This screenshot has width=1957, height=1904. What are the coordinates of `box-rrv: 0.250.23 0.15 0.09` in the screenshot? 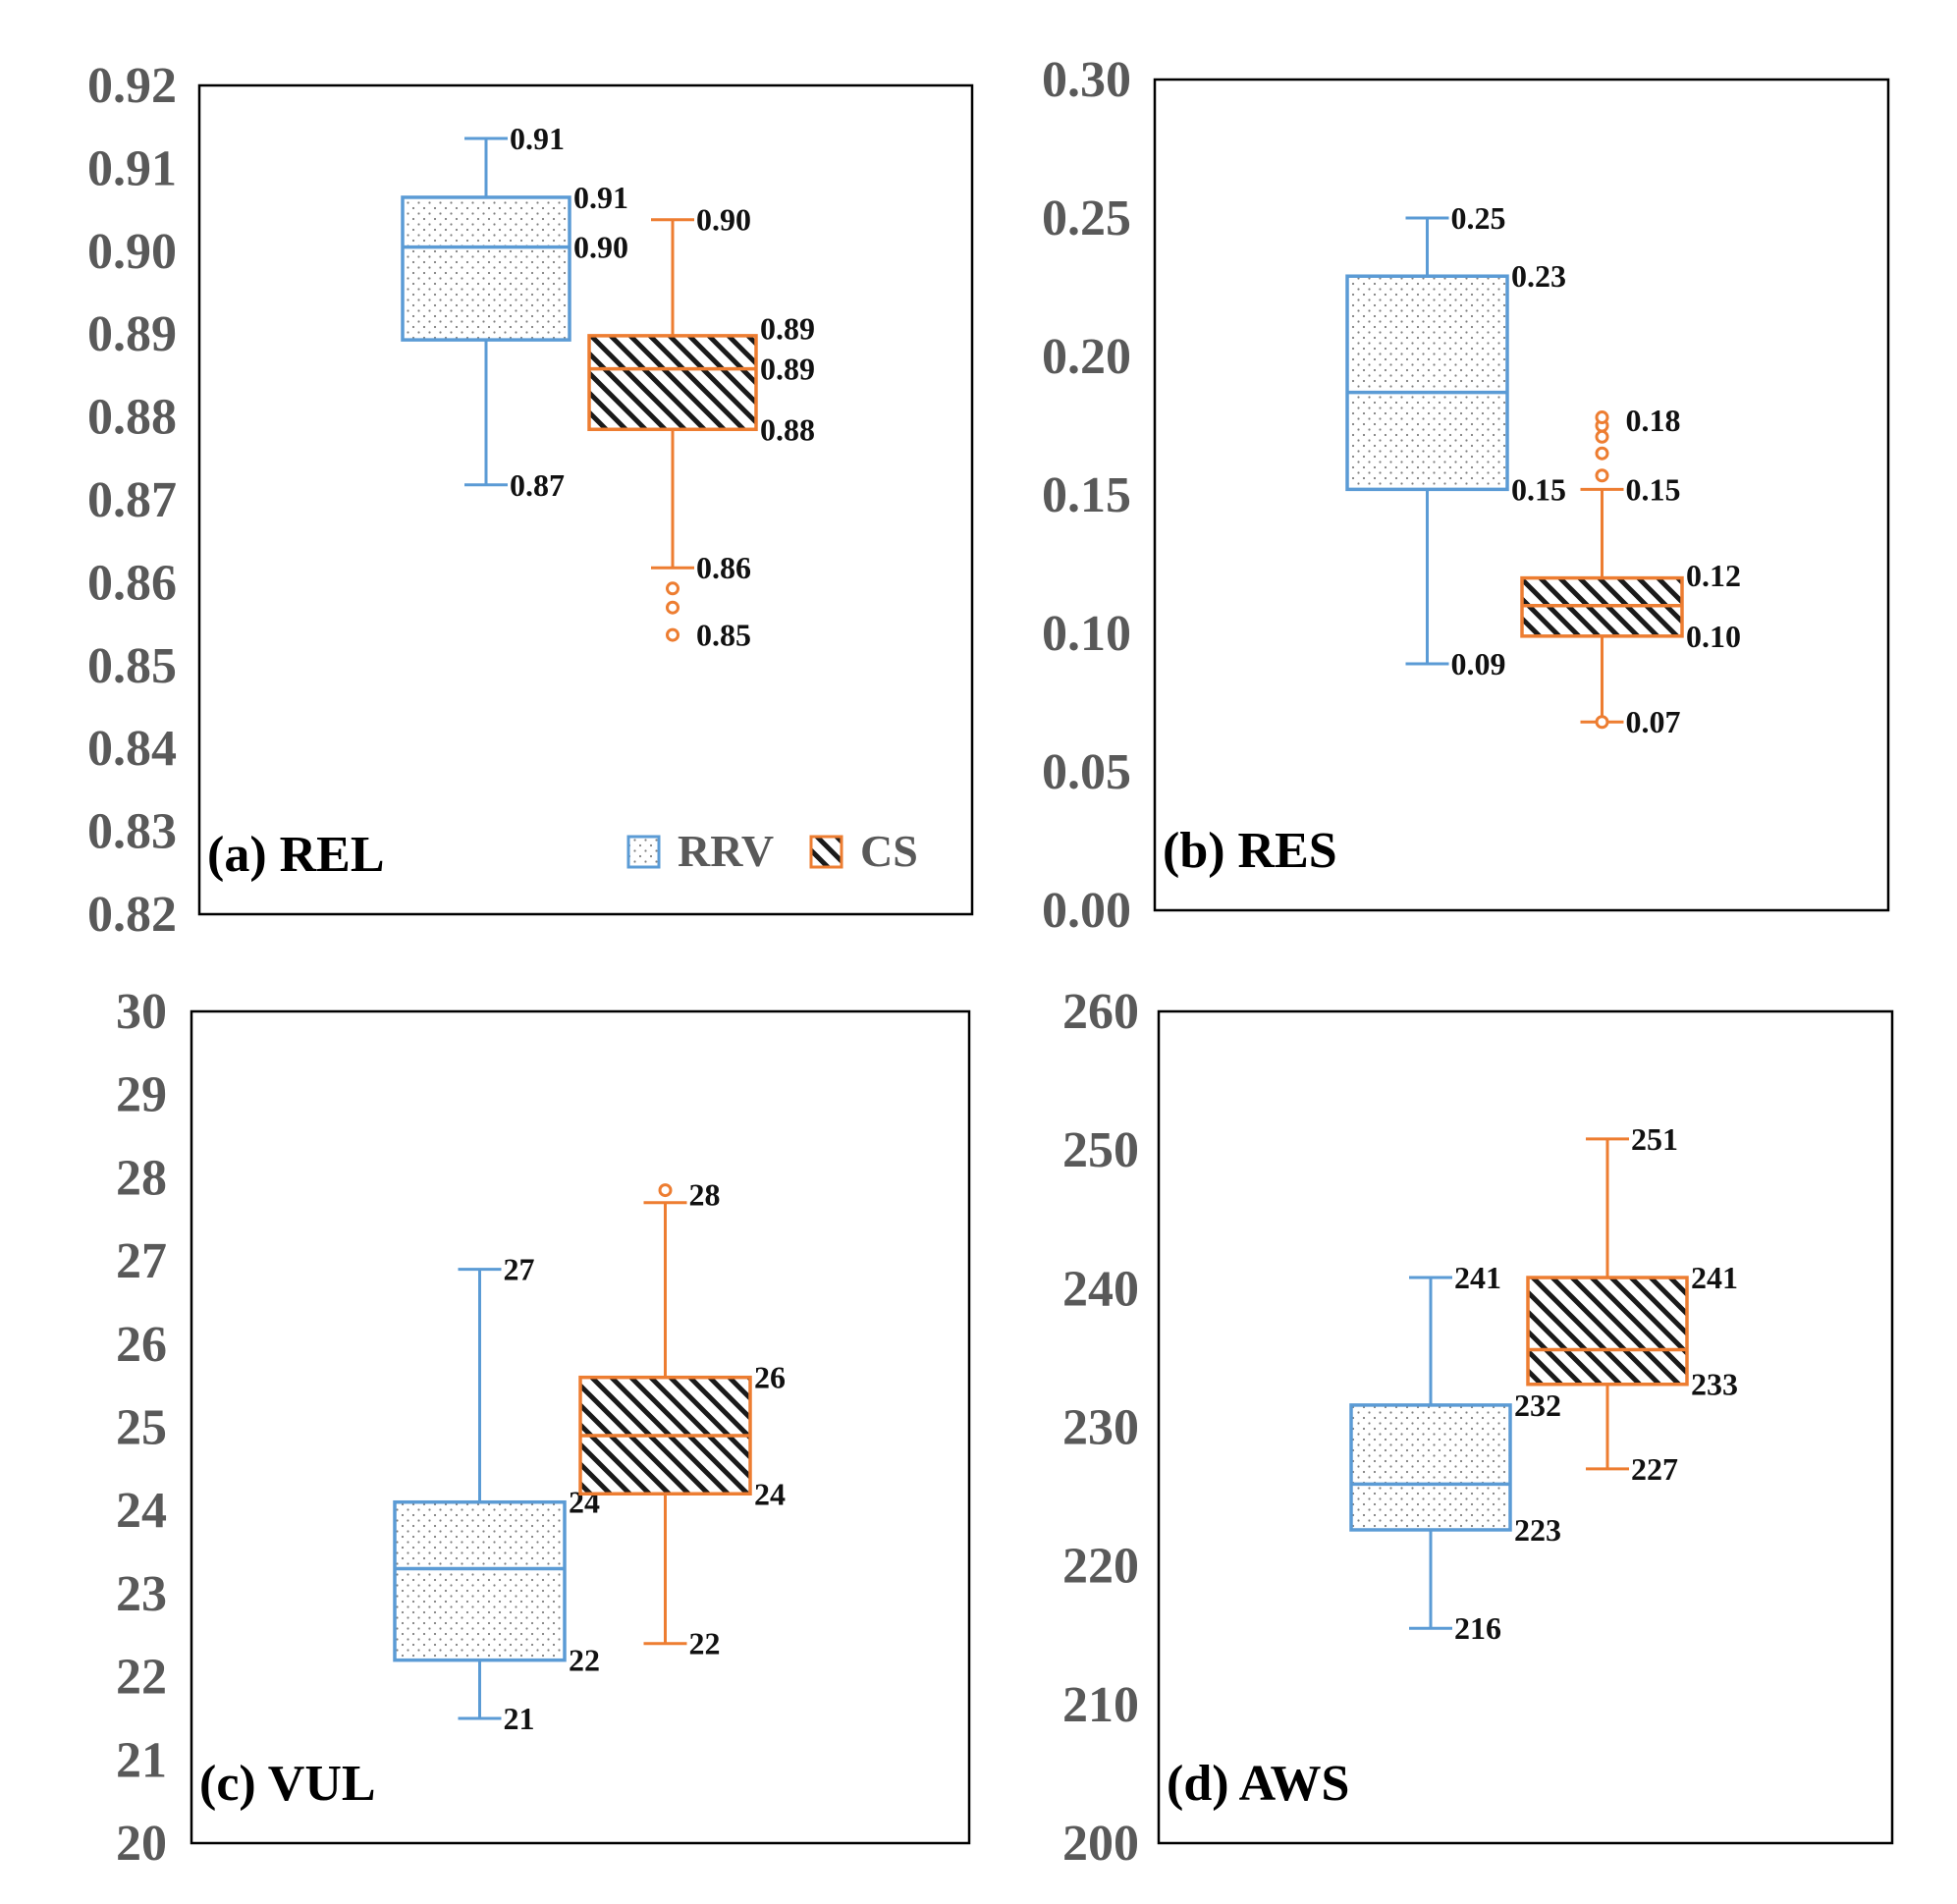 It's located at (1455, 440).